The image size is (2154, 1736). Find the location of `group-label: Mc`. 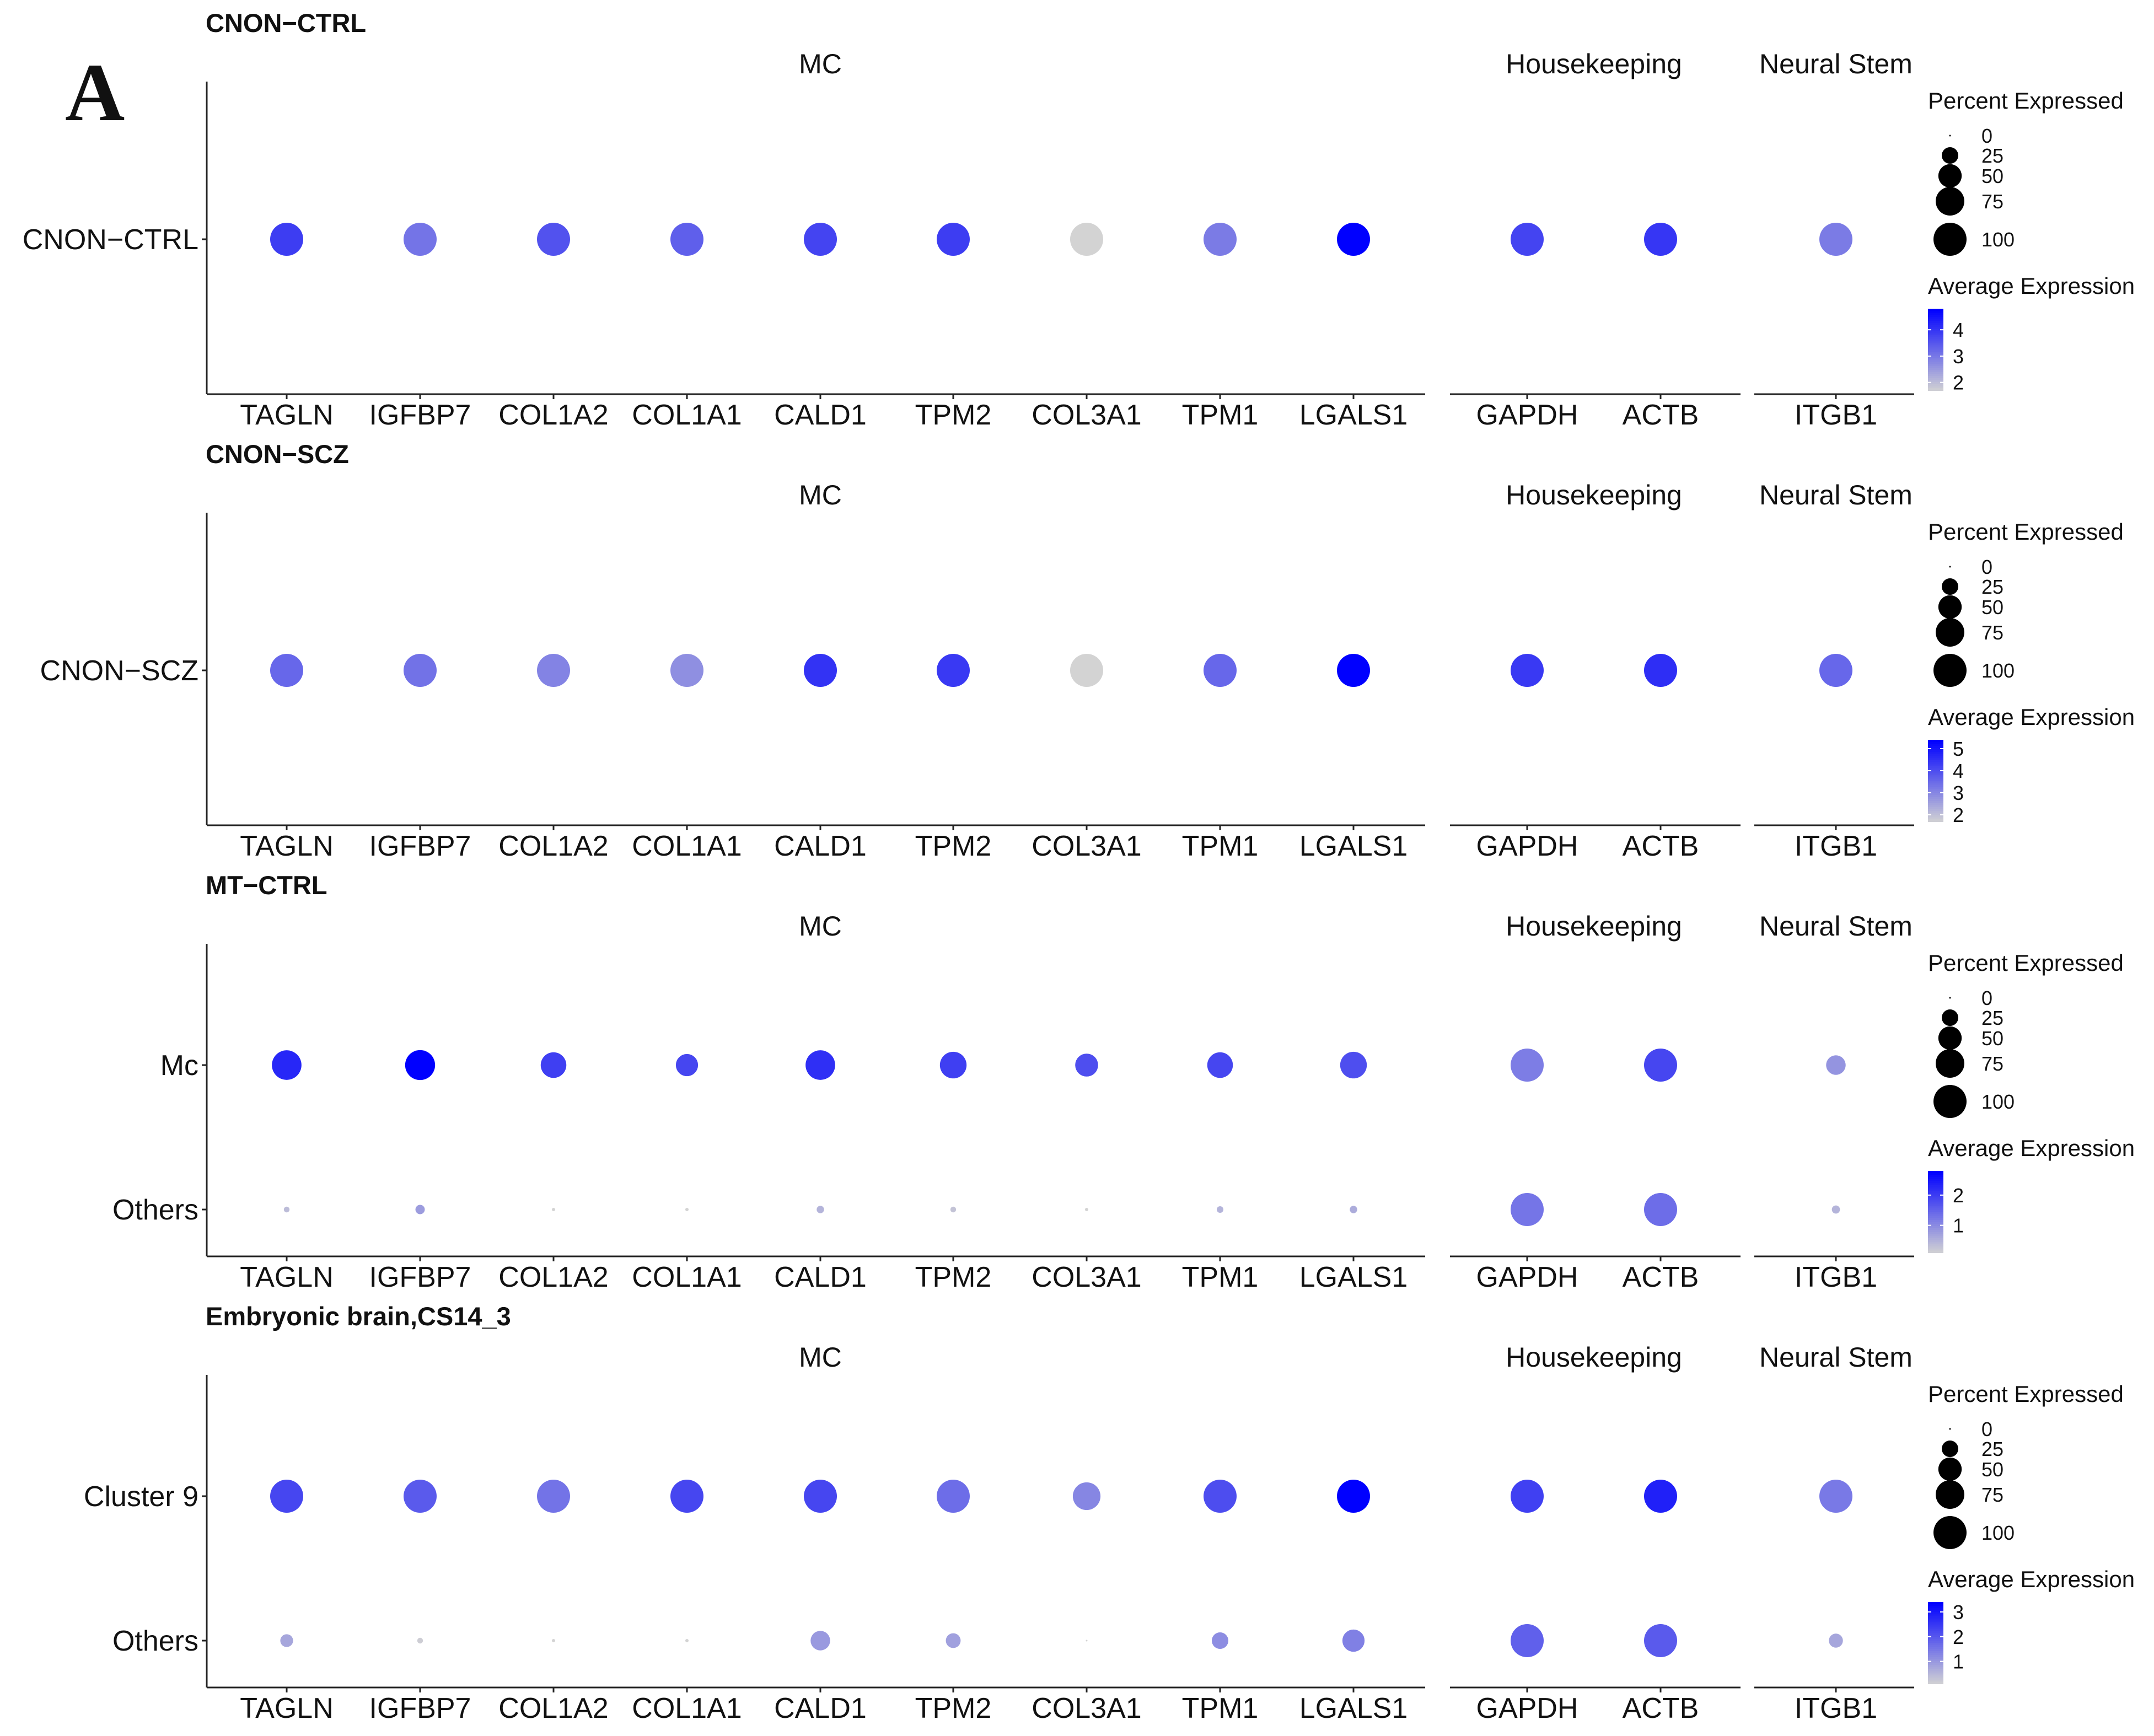

group-label: Mc is located at coordinates (179, 1066).